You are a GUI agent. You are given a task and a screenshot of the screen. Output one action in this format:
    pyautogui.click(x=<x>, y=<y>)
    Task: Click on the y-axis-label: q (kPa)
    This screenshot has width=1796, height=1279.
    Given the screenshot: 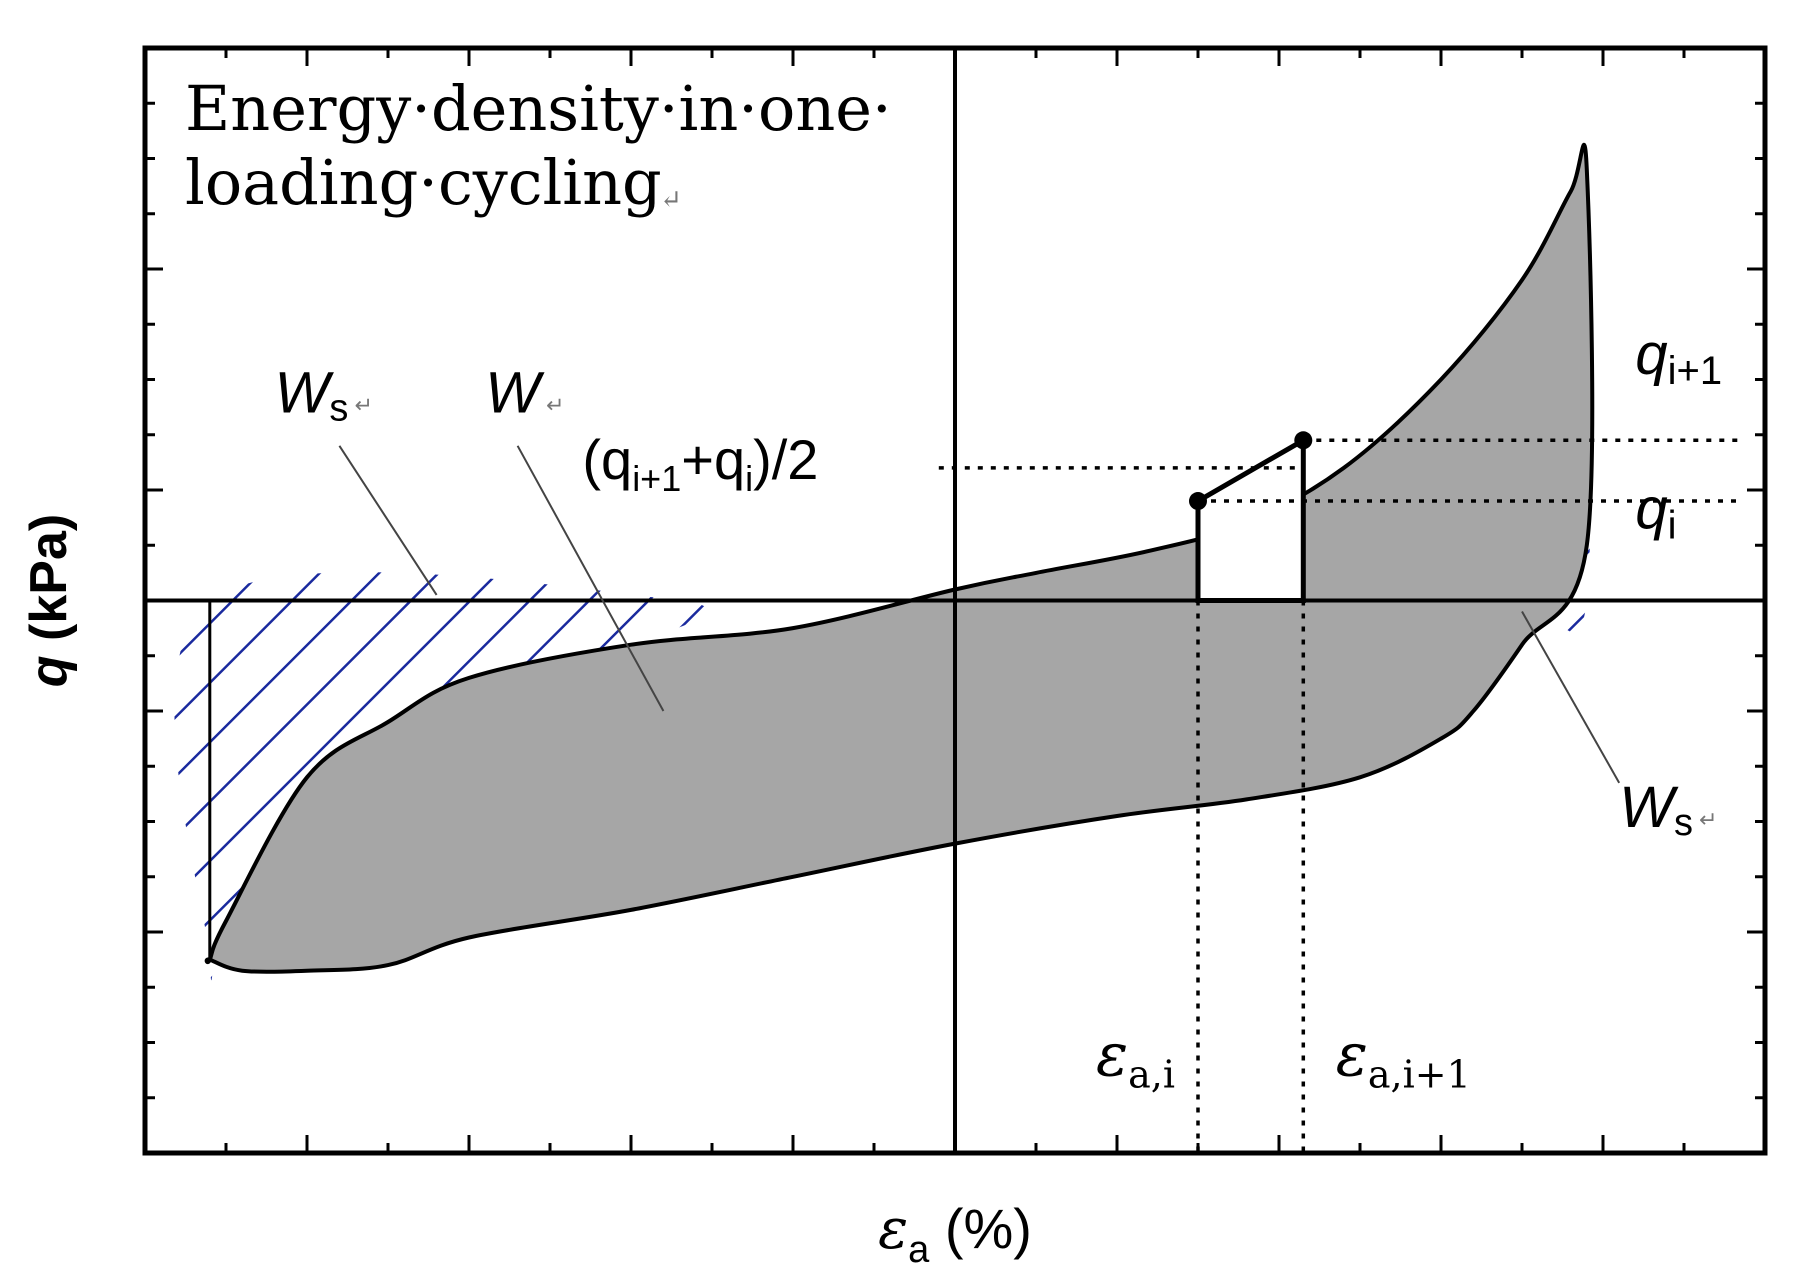 What is the action you would take?
    pyautogui.click(x=49, y=600)
    